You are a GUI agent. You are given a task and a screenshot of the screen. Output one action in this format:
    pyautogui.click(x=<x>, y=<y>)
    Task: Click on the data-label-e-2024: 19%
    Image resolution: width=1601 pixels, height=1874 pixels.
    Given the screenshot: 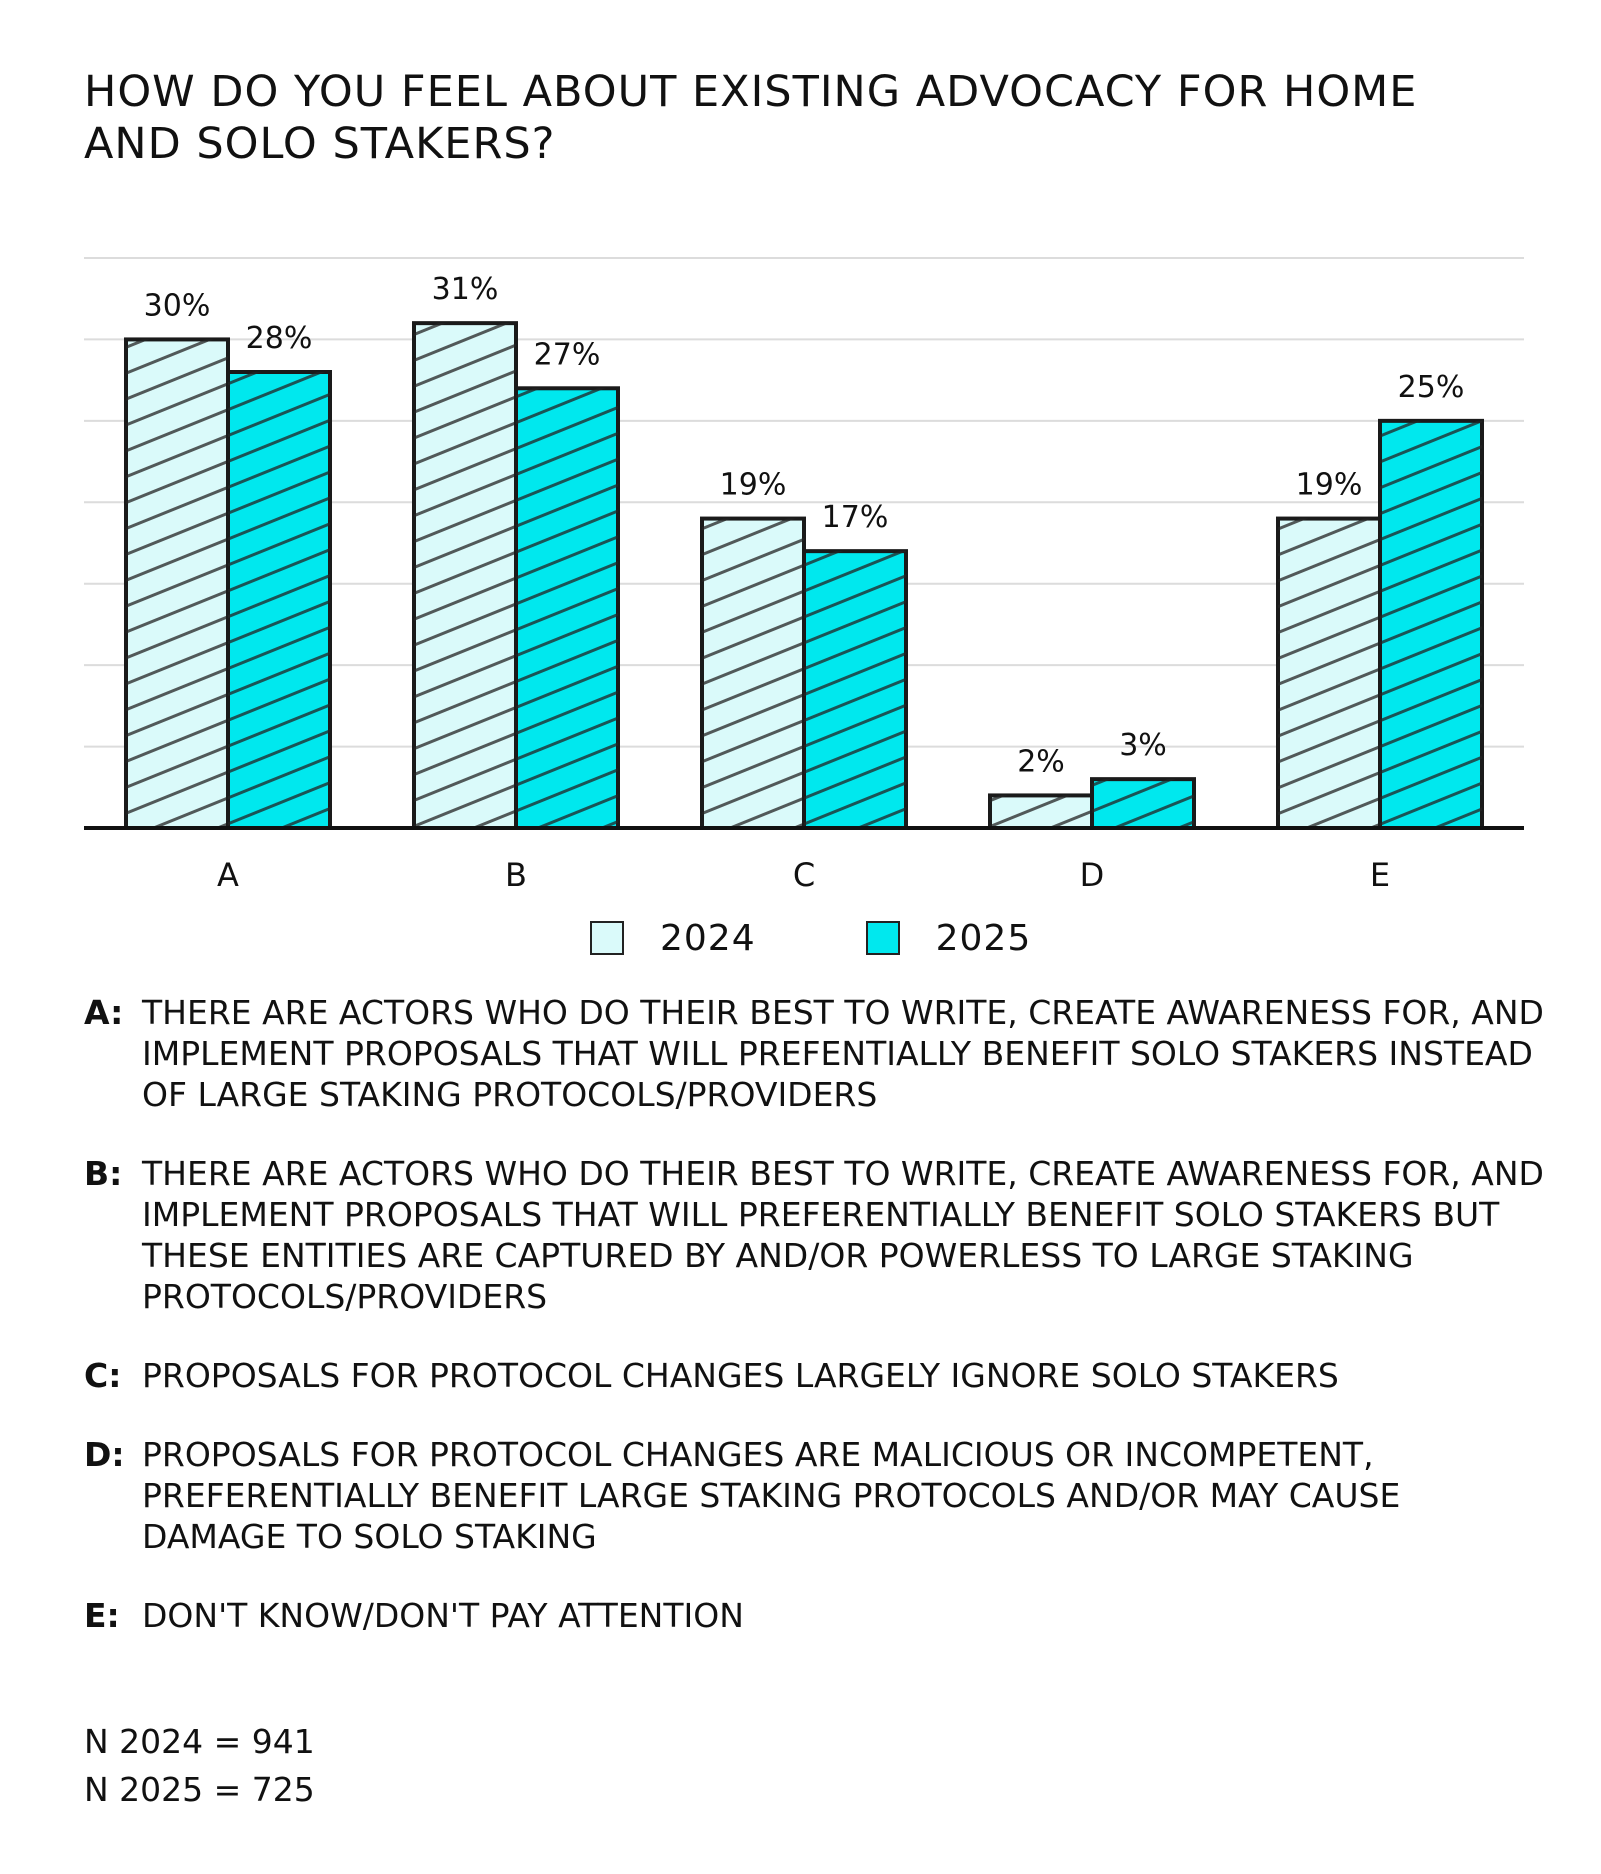 What is the action you would take?
    pyautogui.click(x=1329, y=485)
    